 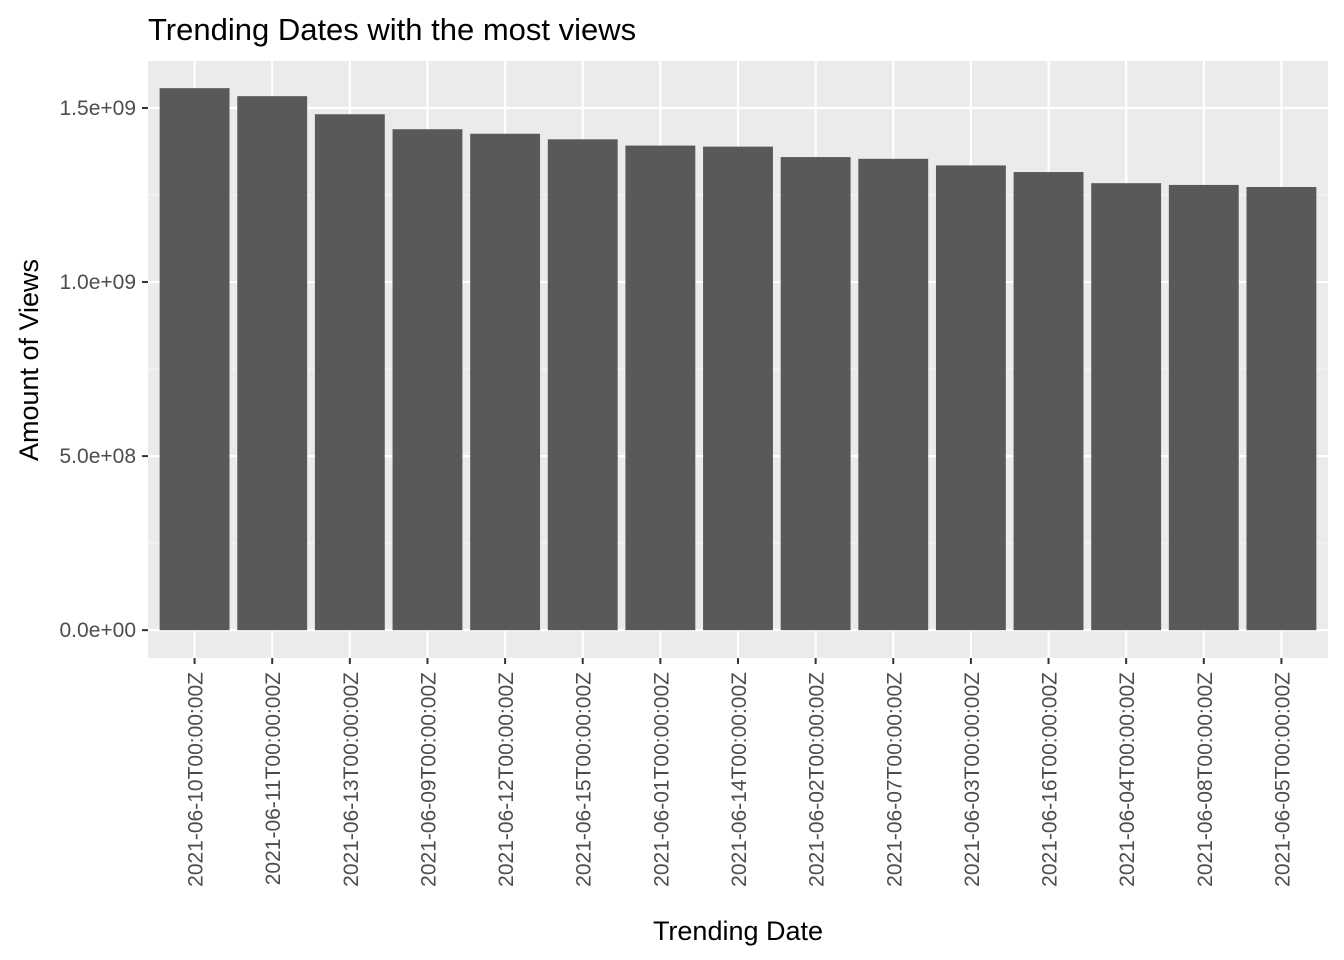 What do you see at coordinates (428, 779) in the screenshot?
I see `x-tick-label: 2021-06-09T00:00:00Z` at bounding box center [428, 779].